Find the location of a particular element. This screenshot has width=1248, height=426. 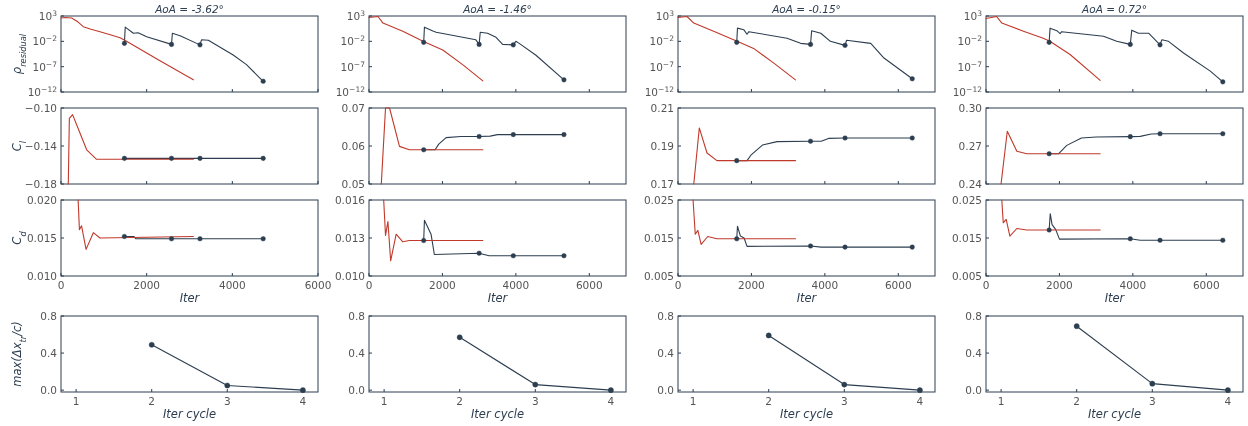

x-tick-label: 4000 is located at coordinates (232, 285).